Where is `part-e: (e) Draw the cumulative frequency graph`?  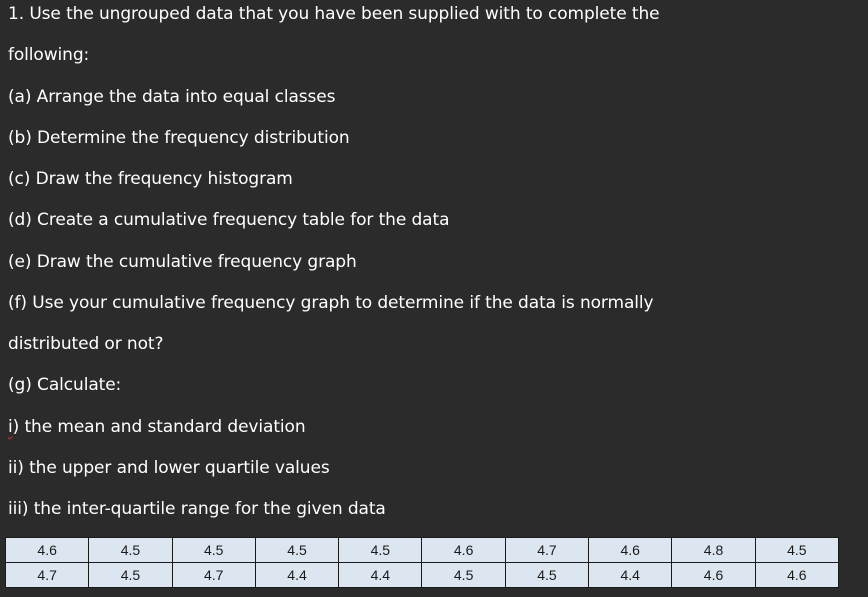 part-e: (e) Draw the cumulative frequency graph is located at coordinates (182, 262).